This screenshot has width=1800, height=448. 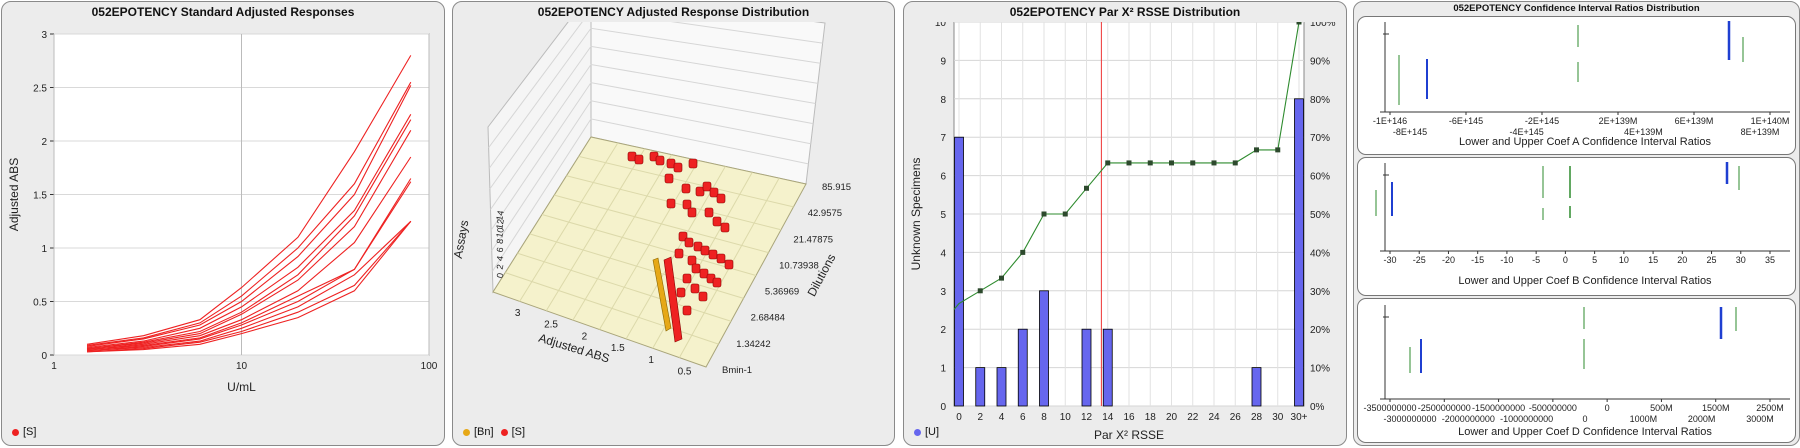 I want to click on x-tick-label: -1000000000, so click(x=1526, y=419).